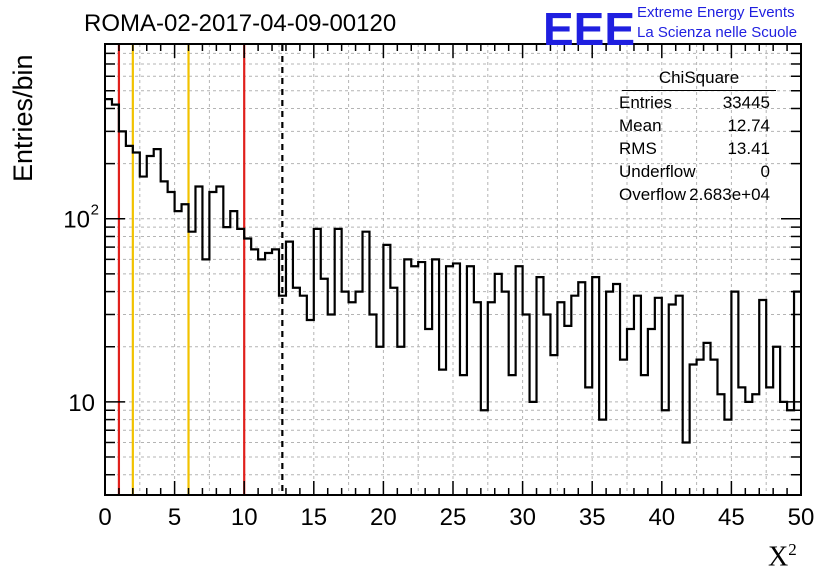 Image resolution: width=836 pixels, height=573 pixels. What do you see at coordinates (383, 517) in the screenshot?
I see `x-tick-label: 20` at bounding box center [383, 517].